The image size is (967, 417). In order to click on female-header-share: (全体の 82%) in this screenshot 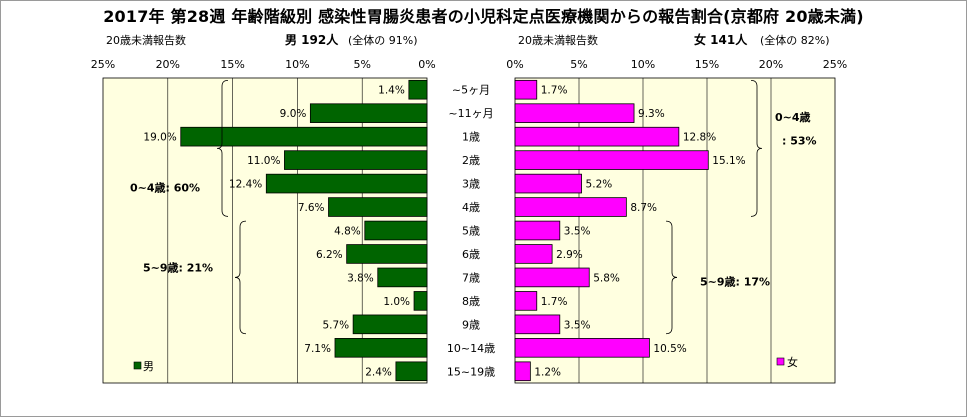, I will do `click(795, 40)`.